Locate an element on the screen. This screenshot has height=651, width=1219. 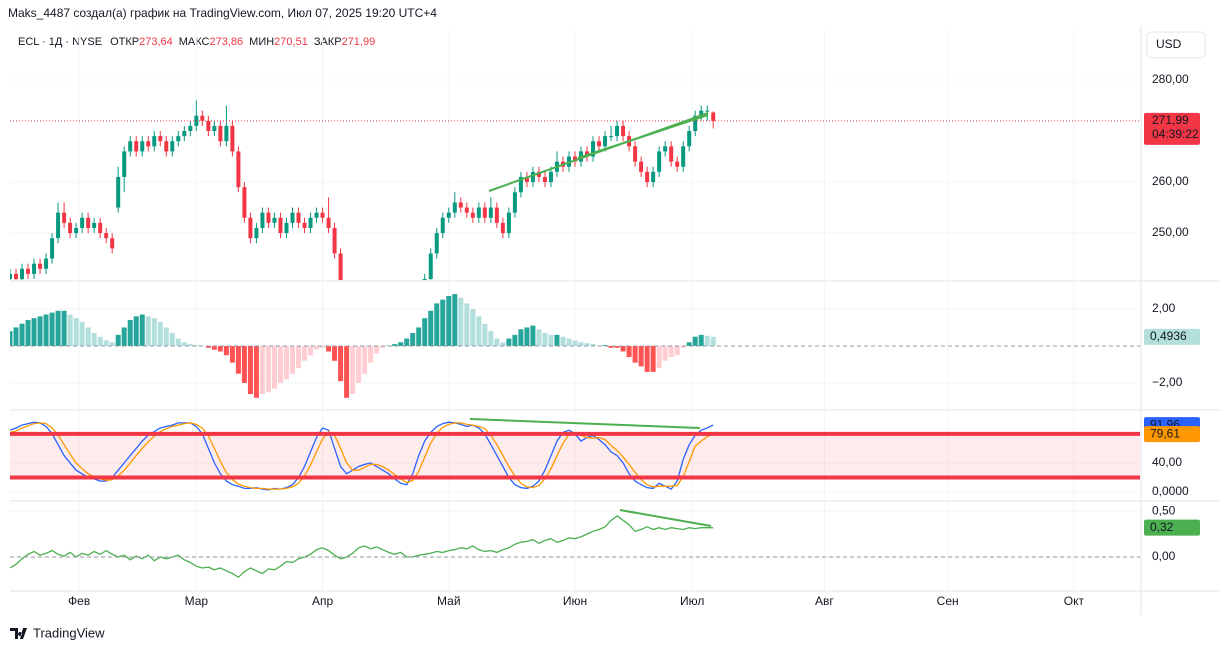
legend-value: 270,51 is located at coordinates (291, 42).